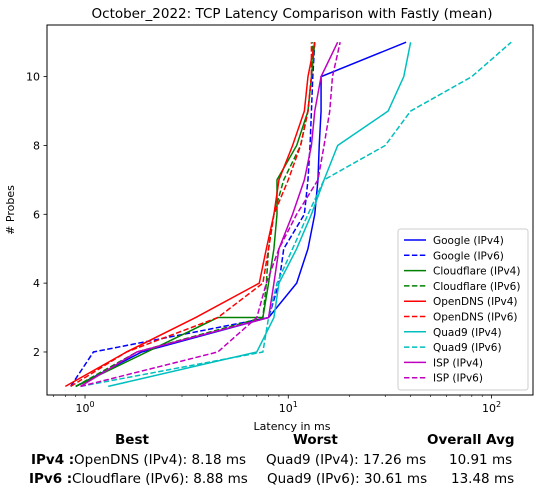 This screenshot has height=494, width=548. What do you see at coordinates (467, 333) in the screenshot?
I see `legend-label: Quad9 (IPv4)` at bounding box center [467, 333].